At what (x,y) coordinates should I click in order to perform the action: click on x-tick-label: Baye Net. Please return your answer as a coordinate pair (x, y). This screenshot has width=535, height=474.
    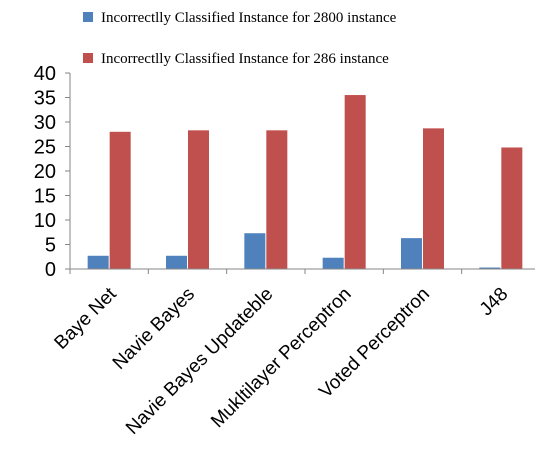
    Looking at the image, I should click on (86, 318).